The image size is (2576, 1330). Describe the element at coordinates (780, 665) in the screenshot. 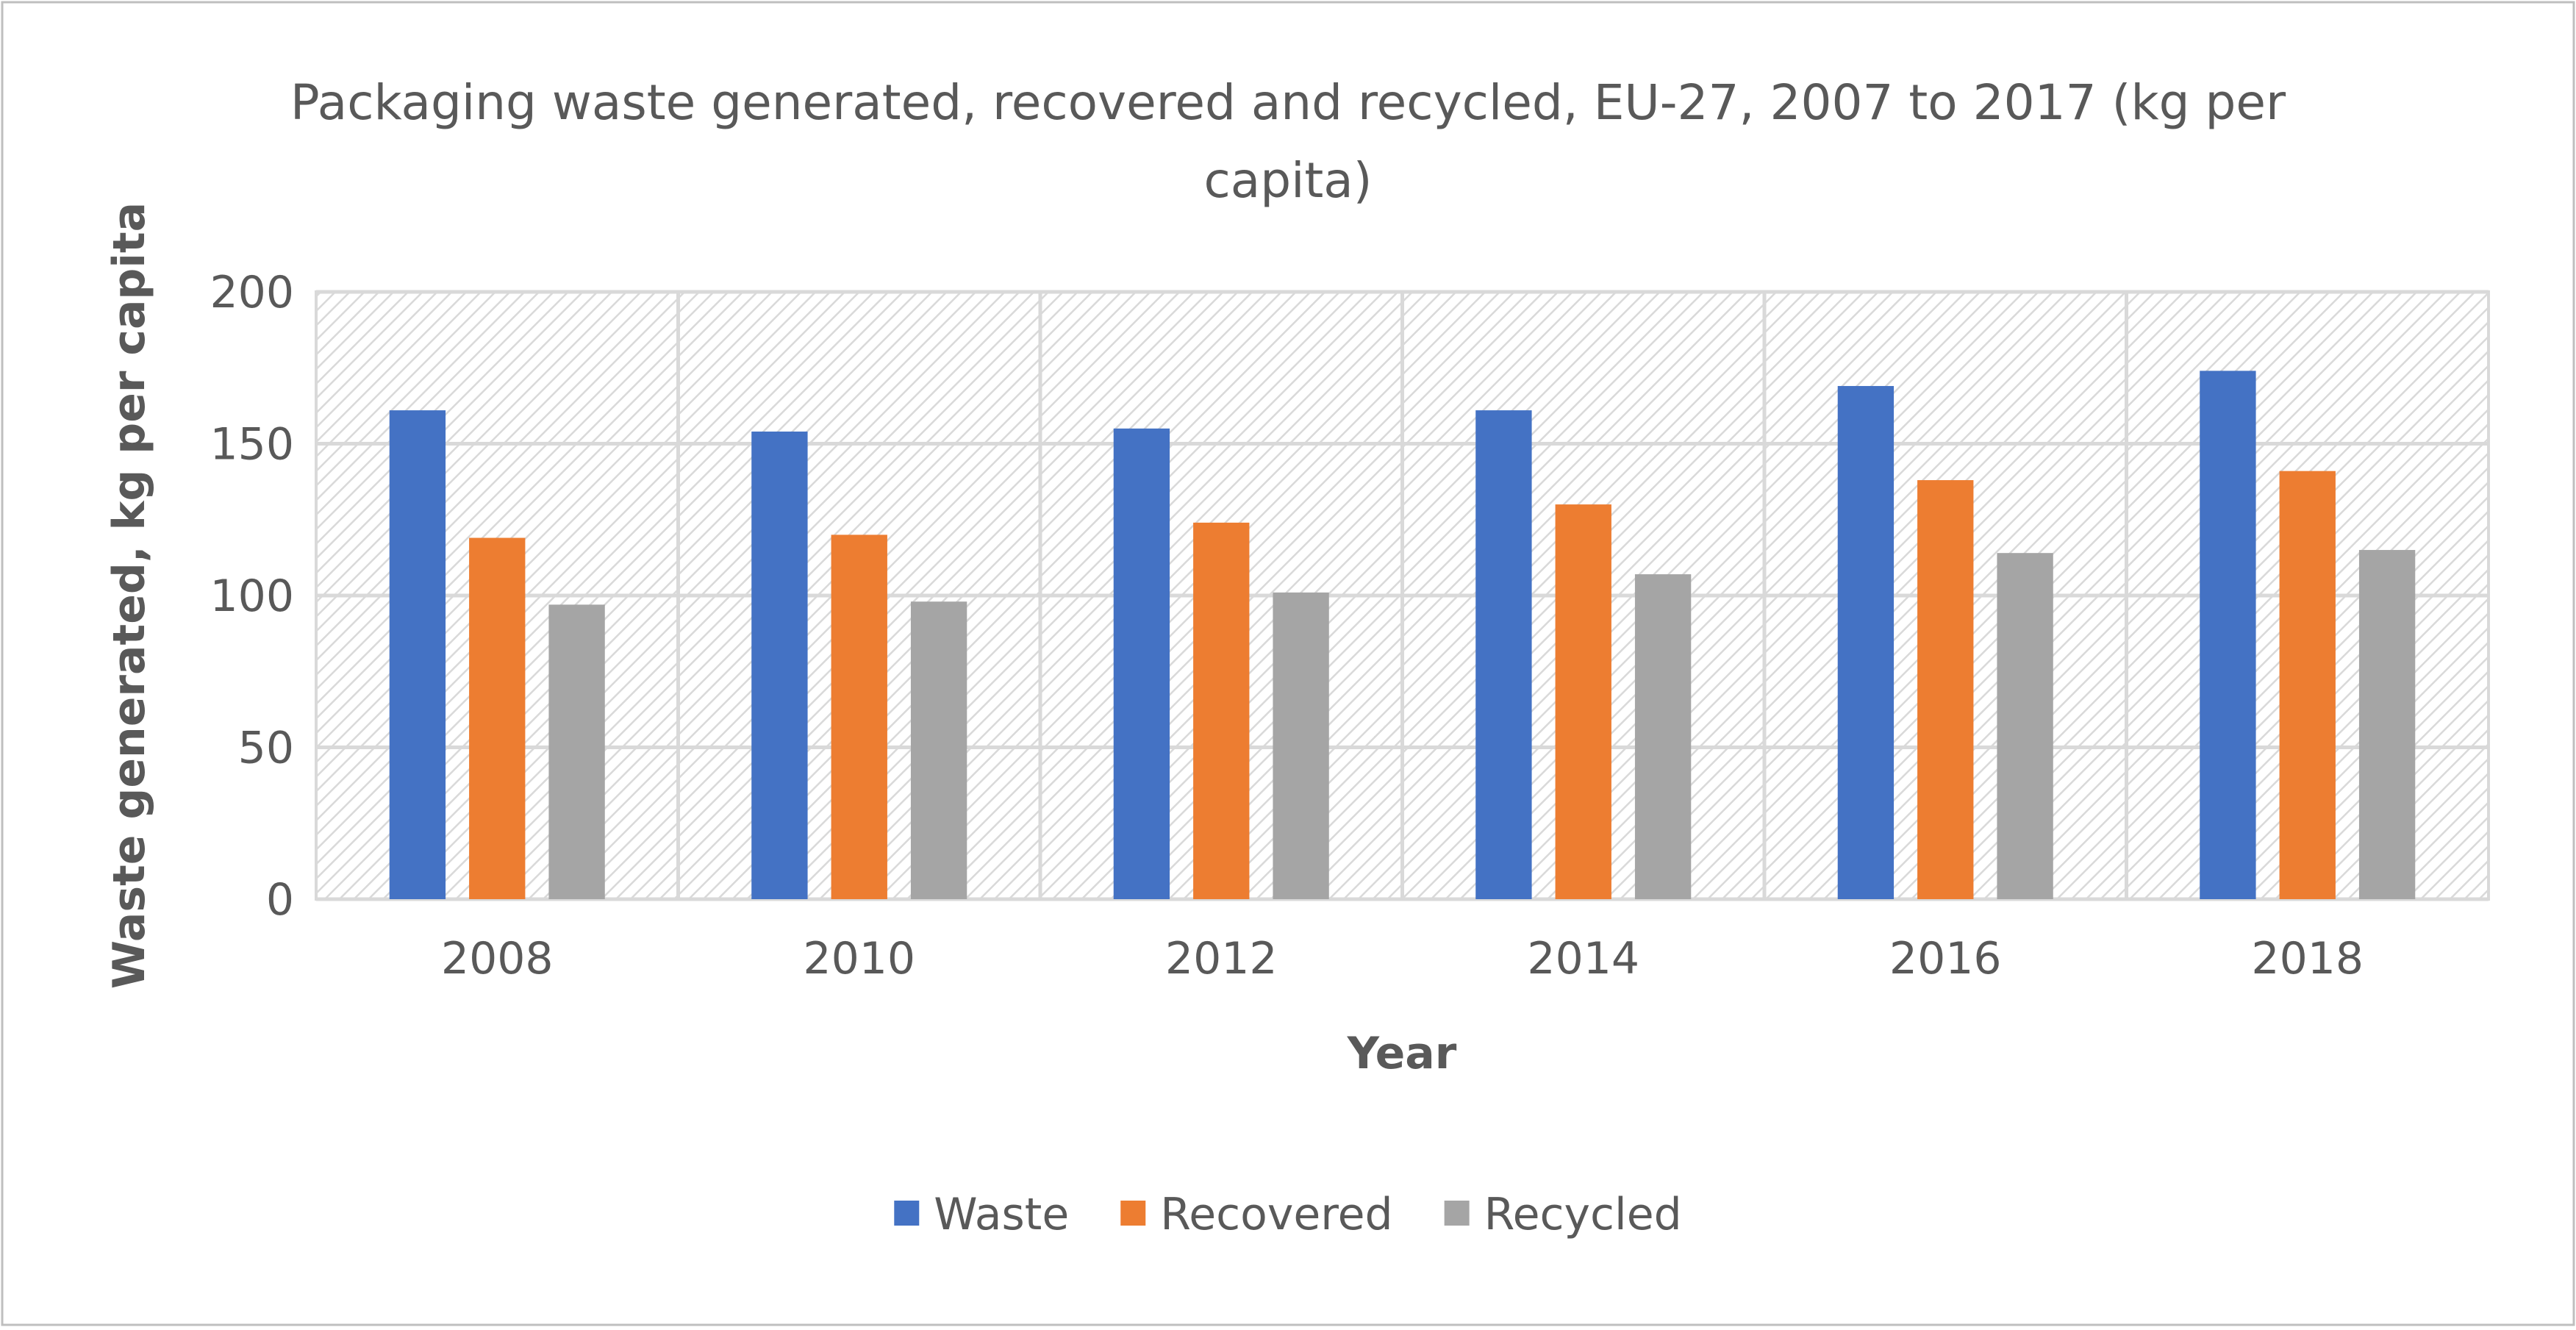

I see `bar-waste-2010` at that location.